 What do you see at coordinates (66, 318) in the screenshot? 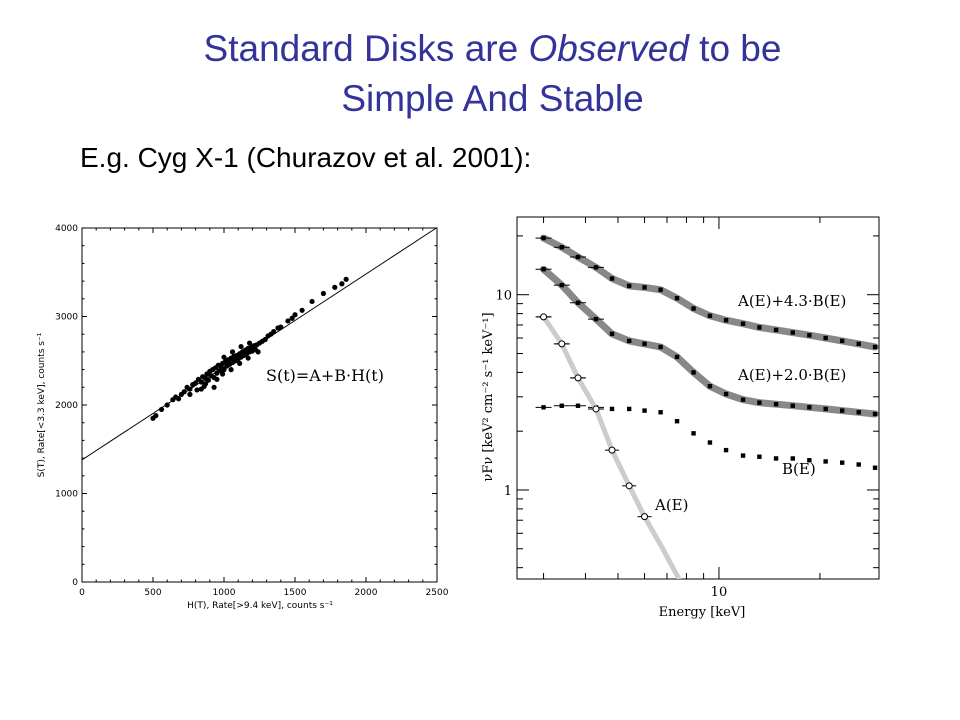
I see `left-y-tick-label: 3000` at bounding box center [66, 318].